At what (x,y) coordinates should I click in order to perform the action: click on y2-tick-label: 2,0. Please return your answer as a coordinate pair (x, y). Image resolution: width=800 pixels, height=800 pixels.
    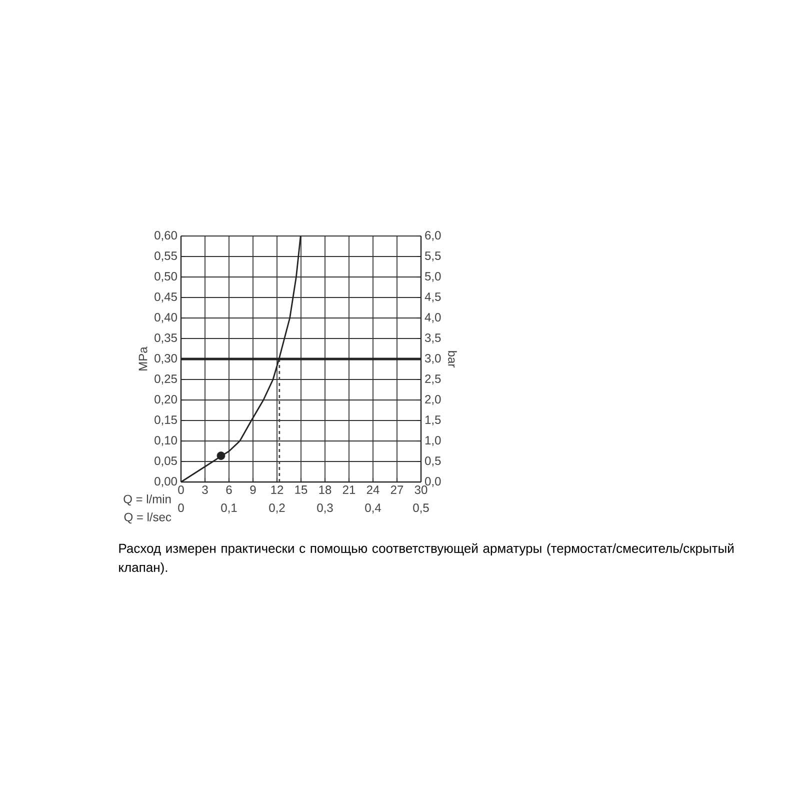
    Looking at the image, I should click on (433, 400).